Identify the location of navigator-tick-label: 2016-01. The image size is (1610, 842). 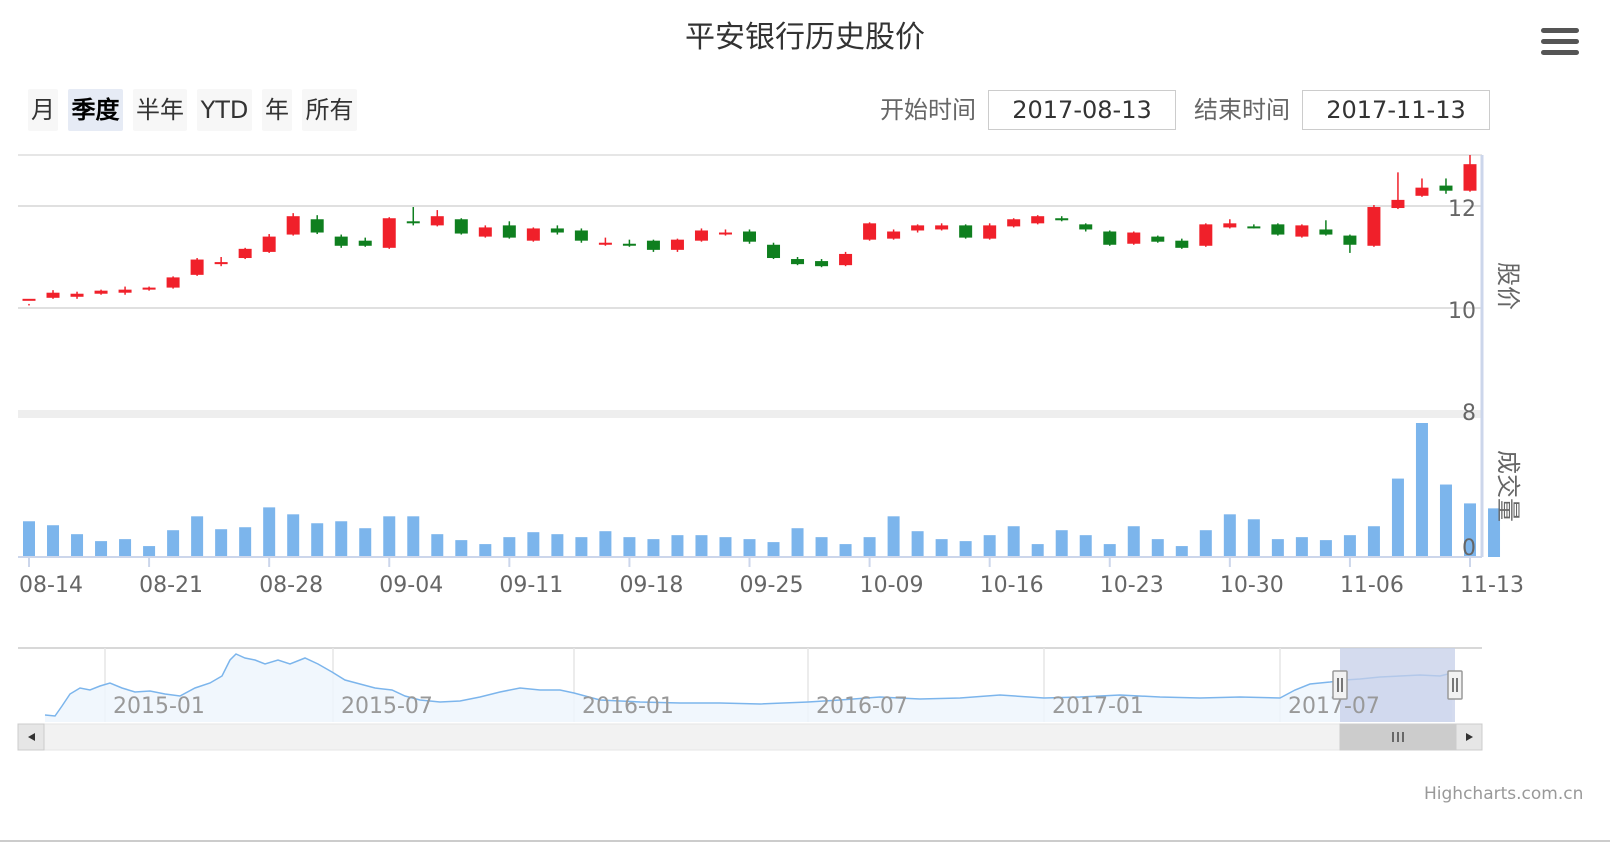
(628, 706).